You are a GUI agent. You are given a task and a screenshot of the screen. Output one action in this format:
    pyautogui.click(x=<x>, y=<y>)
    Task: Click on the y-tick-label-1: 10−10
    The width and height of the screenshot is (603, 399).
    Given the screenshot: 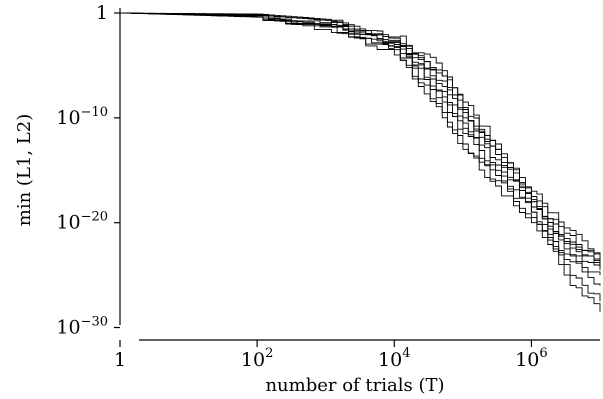 What is the action you would take?
    pyautogui.click(x=82, y=117)
    